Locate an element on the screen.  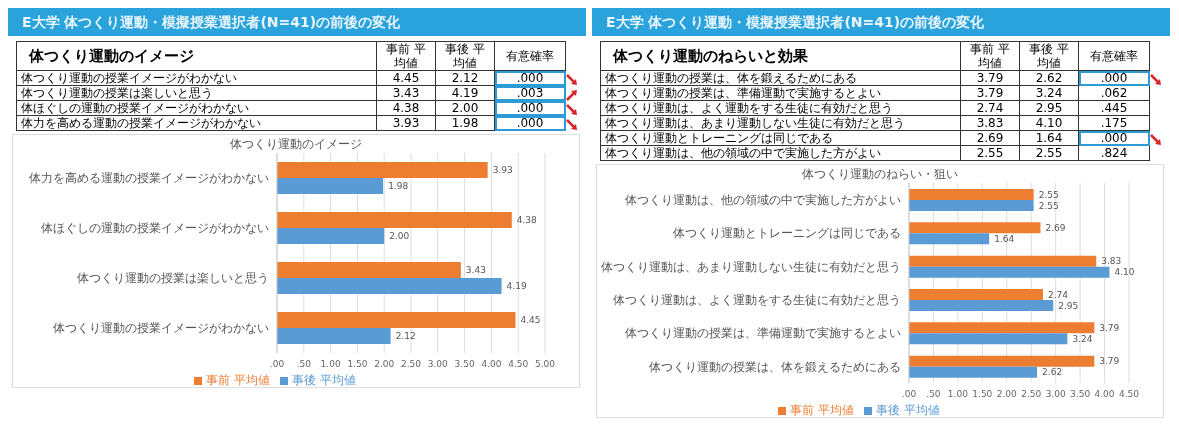
text: 1.64 is located at coordinates (1049, 138).